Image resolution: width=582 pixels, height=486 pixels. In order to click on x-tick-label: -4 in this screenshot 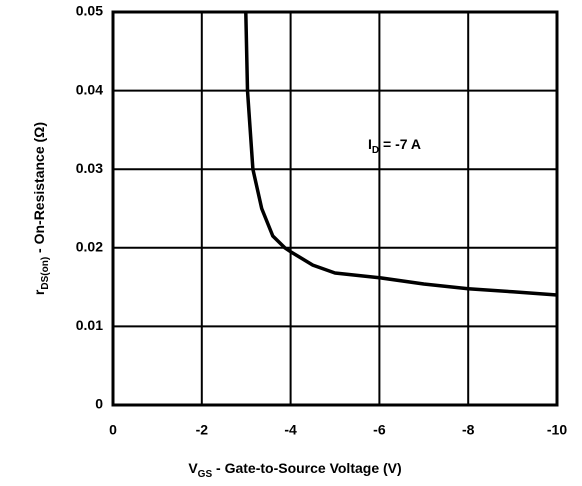, I will do `click(290, 430)`.